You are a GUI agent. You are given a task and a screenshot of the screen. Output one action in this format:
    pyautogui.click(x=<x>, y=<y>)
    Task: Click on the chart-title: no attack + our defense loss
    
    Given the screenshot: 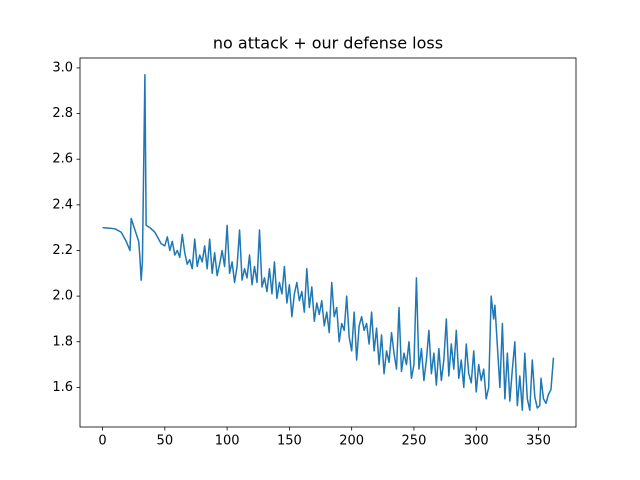 What is the action you would take?
    pyautogui.click(x=328, y=43)
    